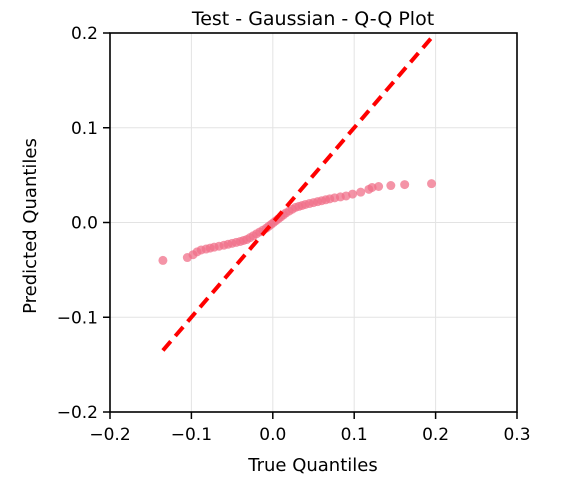 Image resolution: width=571 pixels, height=496 pixels. What do you see at coordinates (77, 413) in the screenshot?
I see `y-tick-label: −0.2` at bounding box center [77, 413].